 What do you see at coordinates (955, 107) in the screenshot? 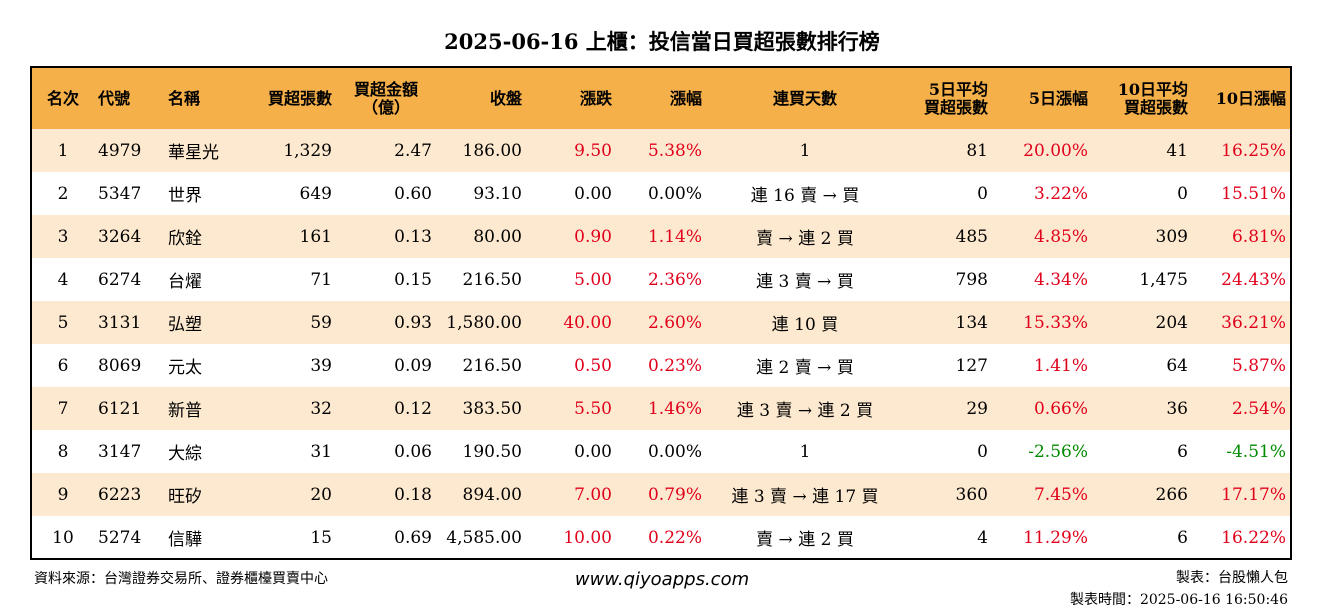
I see `header-avg5-line2: 買超張數` at bounding box center [955, 107].